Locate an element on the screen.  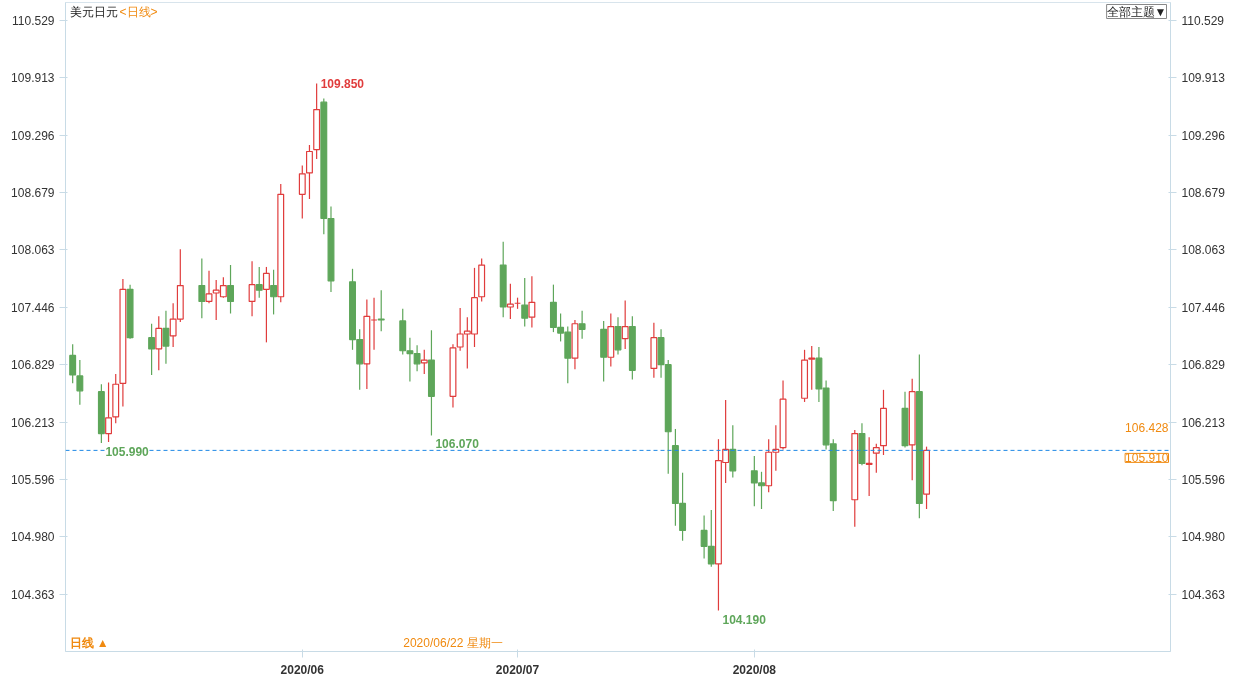
y-tick-label: 106.829 is located at coordinates (33, 365).